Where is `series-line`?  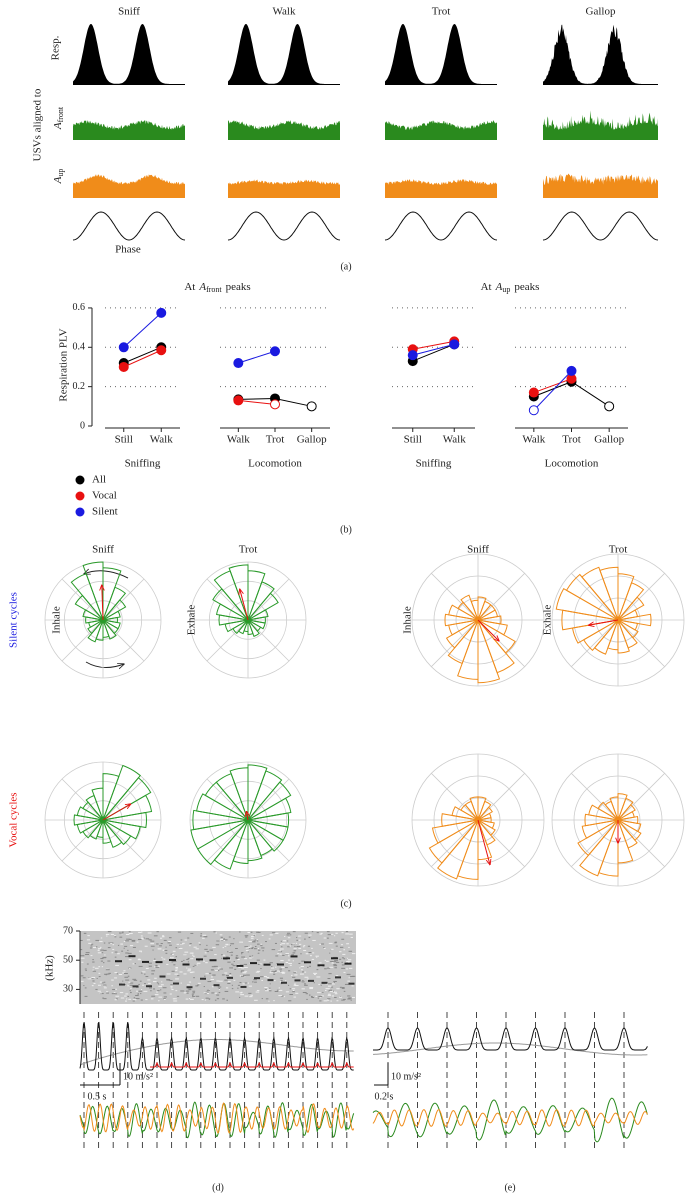 series-line is located at coordinates (433, 352).